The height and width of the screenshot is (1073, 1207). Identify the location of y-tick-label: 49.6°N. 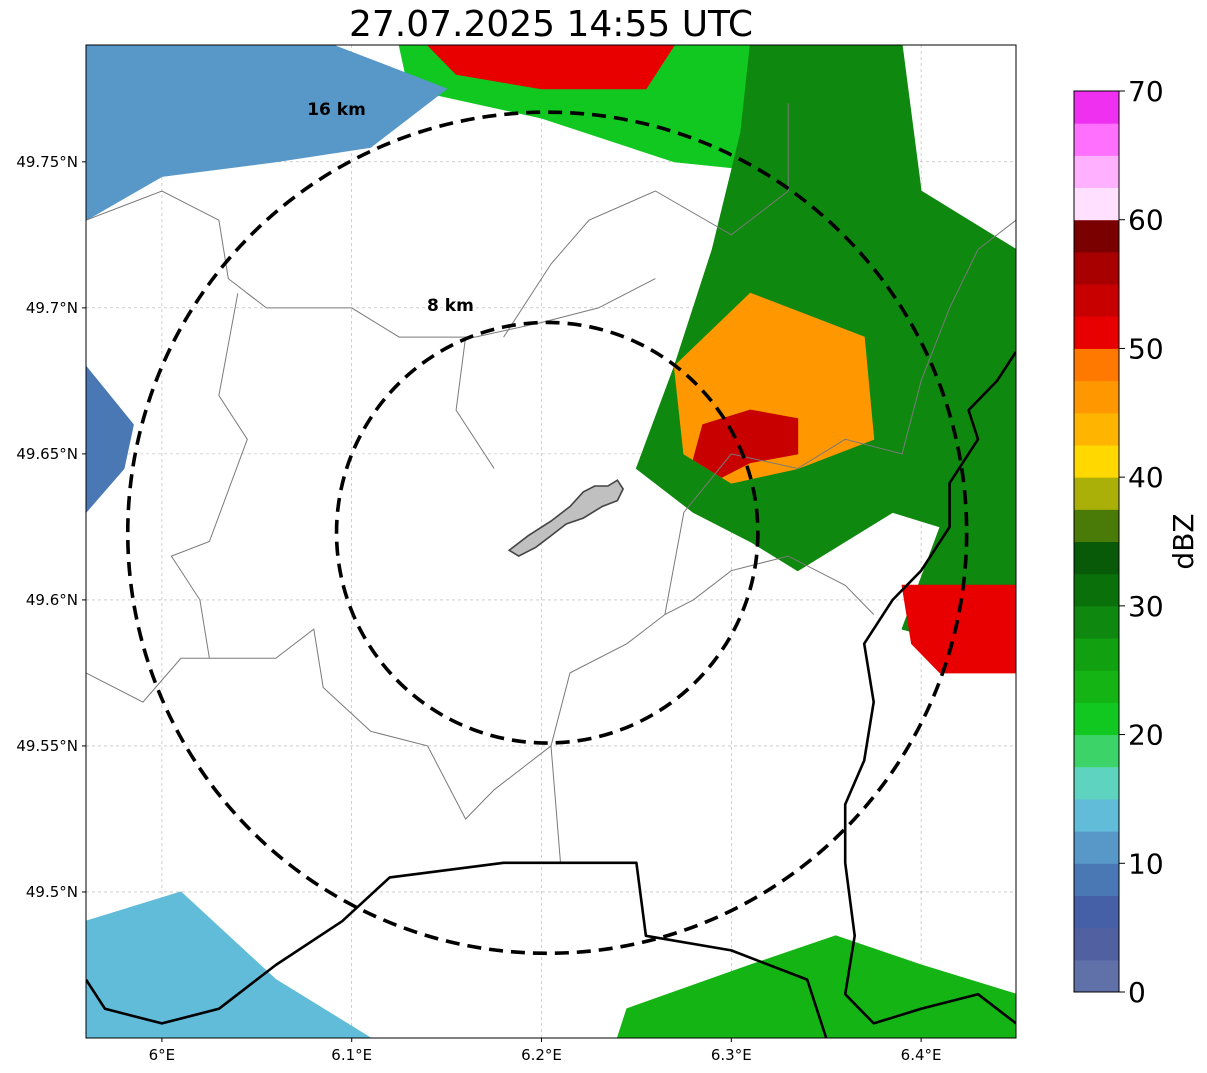
(52, 600).